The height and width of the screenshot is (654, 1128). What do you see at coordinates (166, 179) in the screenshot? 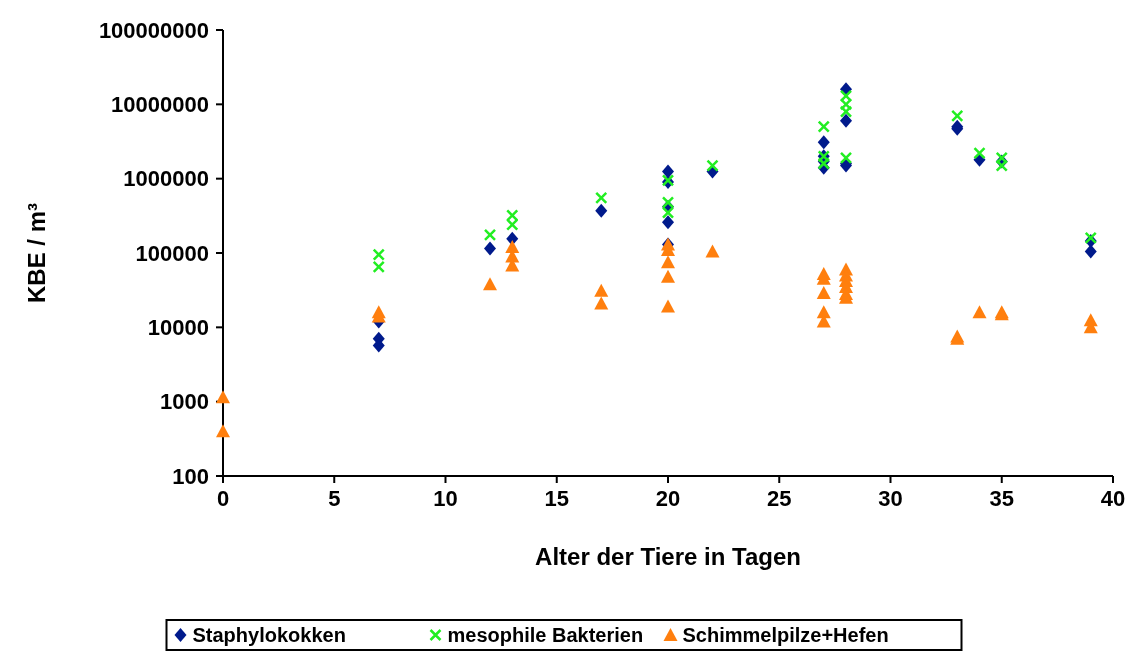
I see `y-tick-label: 1000000` at bounding box center [166, 179].